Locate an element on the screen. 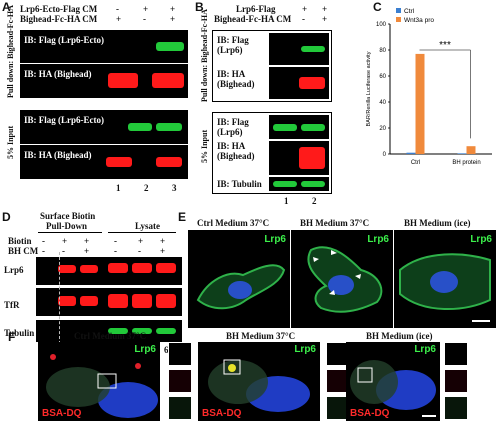 The image size is (500, 423). a-input-label: 5% Input is located at coordinates (10, 142).